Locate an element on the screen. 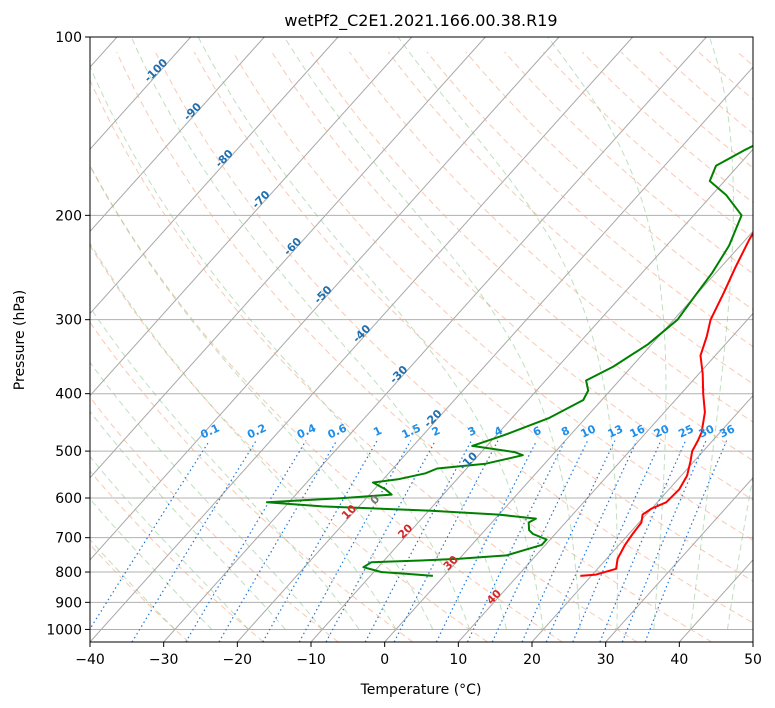  y-tick-label: 800 is located at coordinates (68, 573).